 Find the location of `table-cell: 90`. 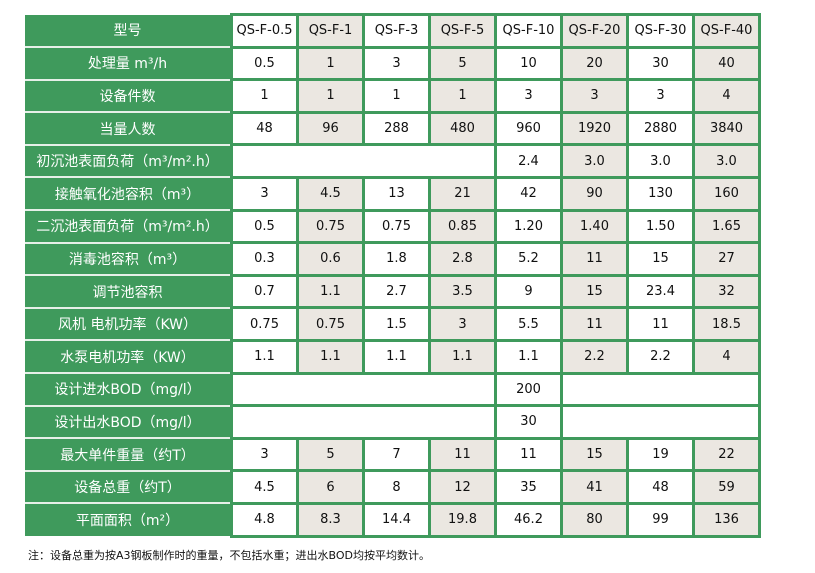

table-cell: 90 is located at coordinates (594, 193).